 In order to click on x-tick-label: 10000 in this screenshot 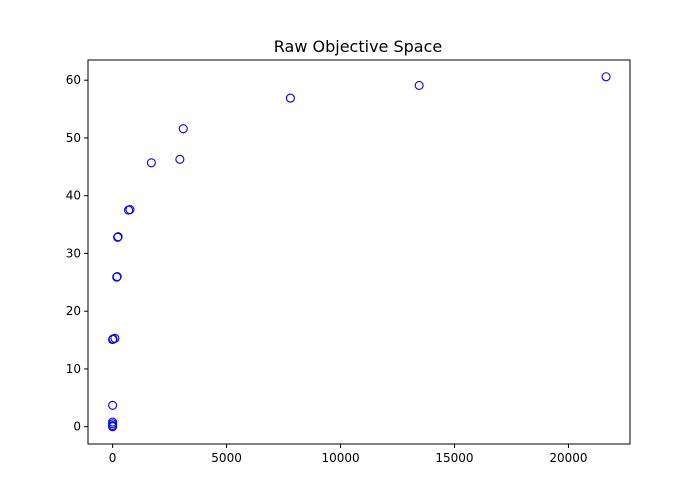, I will do `click(340, 458)`.